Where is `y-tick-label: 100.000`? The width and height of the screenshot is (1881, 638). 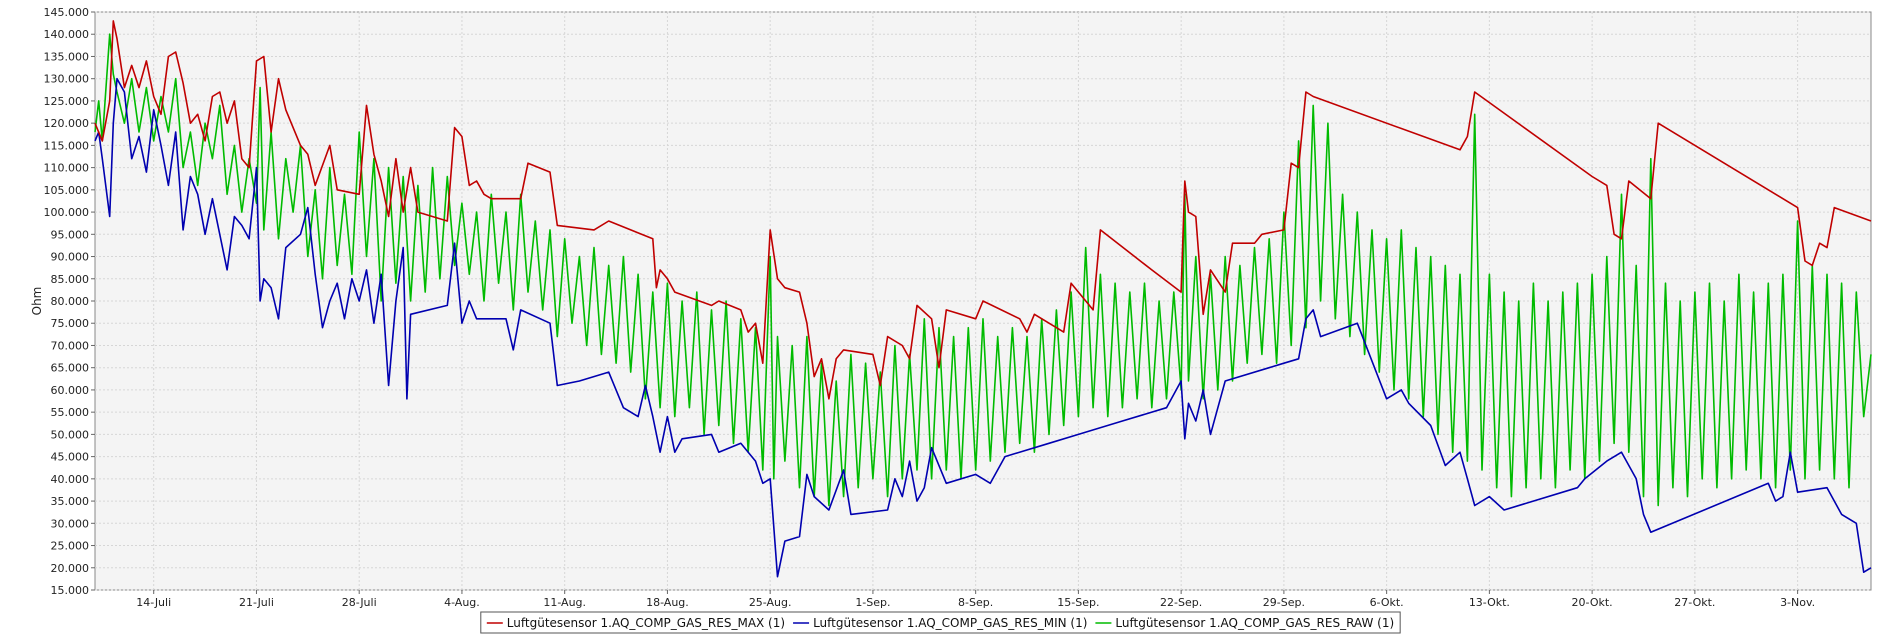 y-tick-label: 100.000 is located at coordinates (67, 212).